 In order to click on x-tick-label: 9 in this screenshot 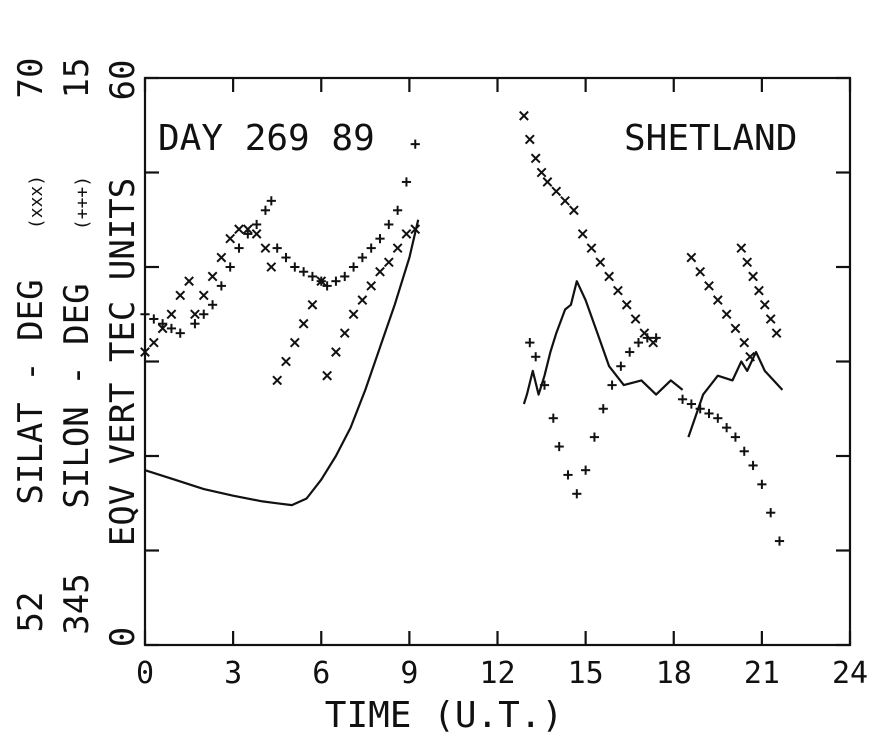, I will do `click(409, 673)`.